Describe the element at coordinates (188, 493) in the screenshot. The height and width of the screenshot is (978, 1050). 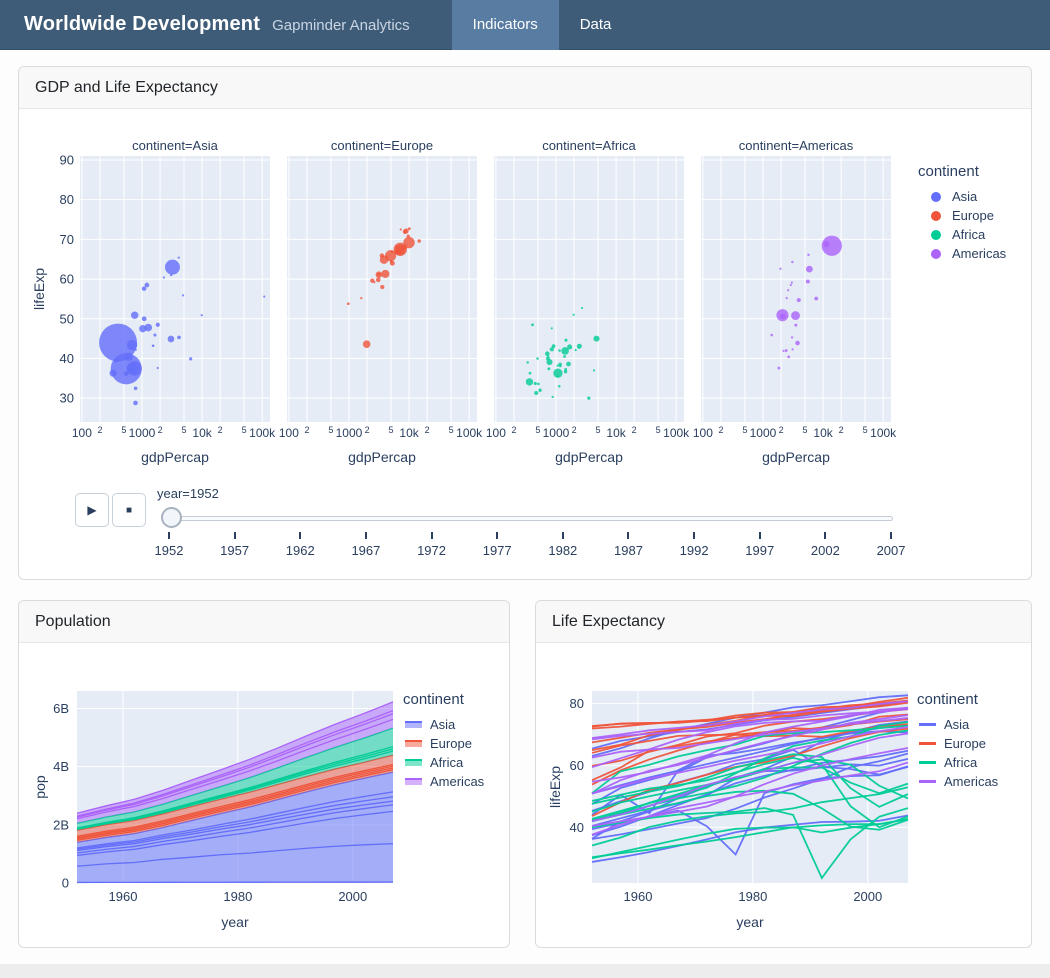
I see `slider-value-label: year=1952` at that location.